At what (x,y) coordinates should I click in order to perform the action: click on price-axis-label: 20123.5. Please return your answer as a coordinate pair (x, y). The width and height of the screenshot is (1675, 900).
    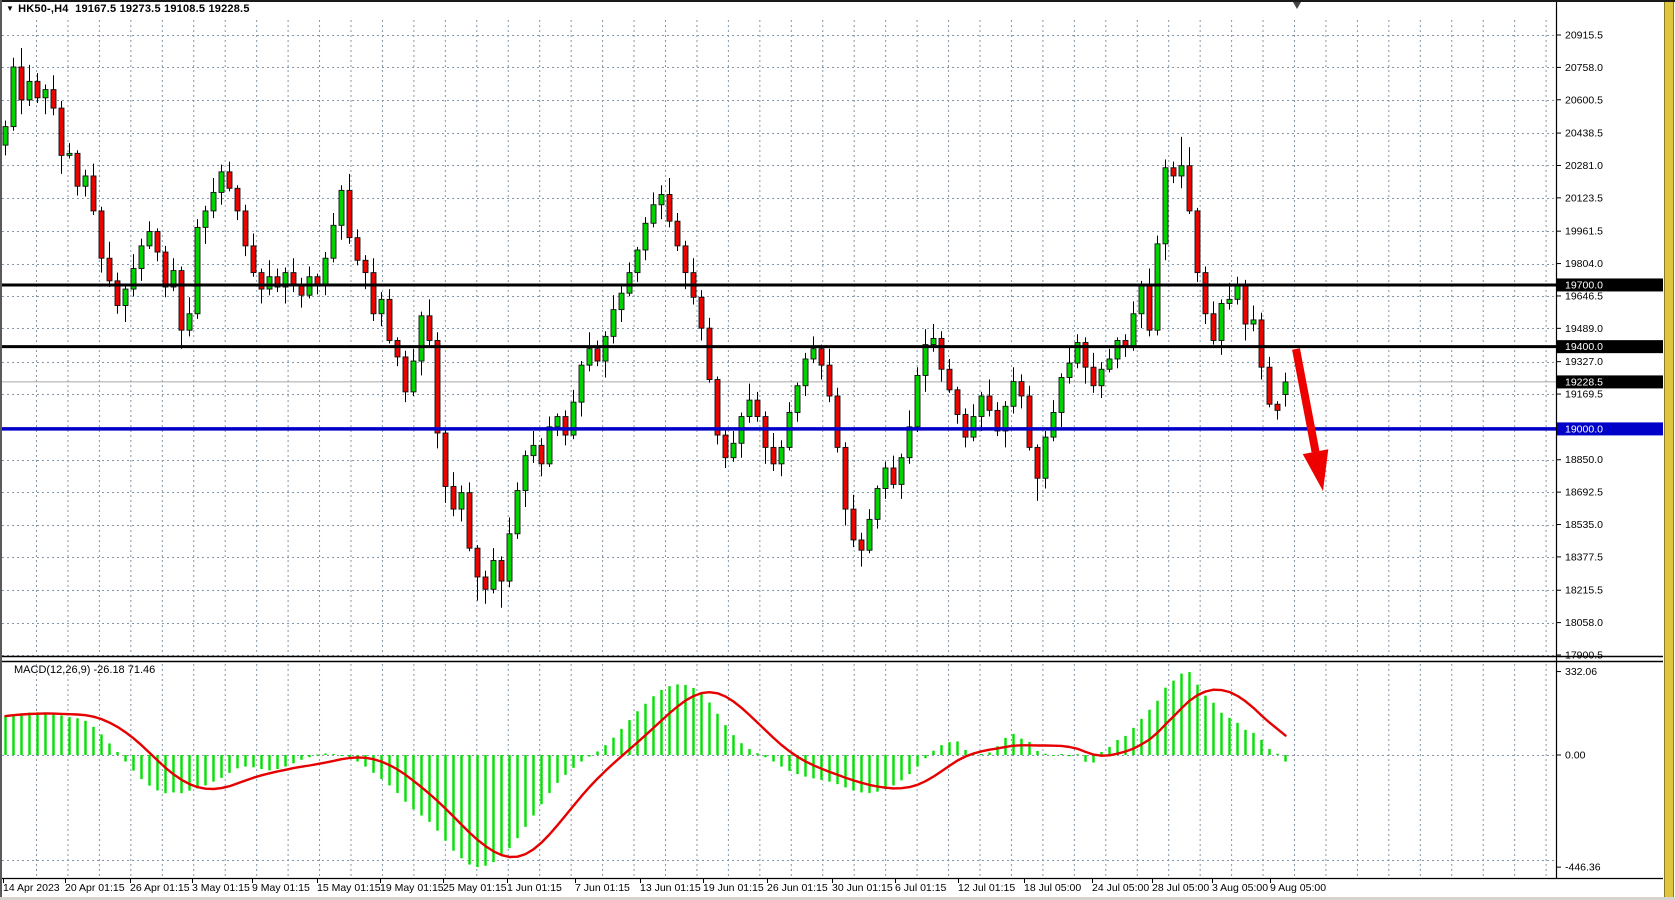
    Looking at the image, I should click on (1584, 198).